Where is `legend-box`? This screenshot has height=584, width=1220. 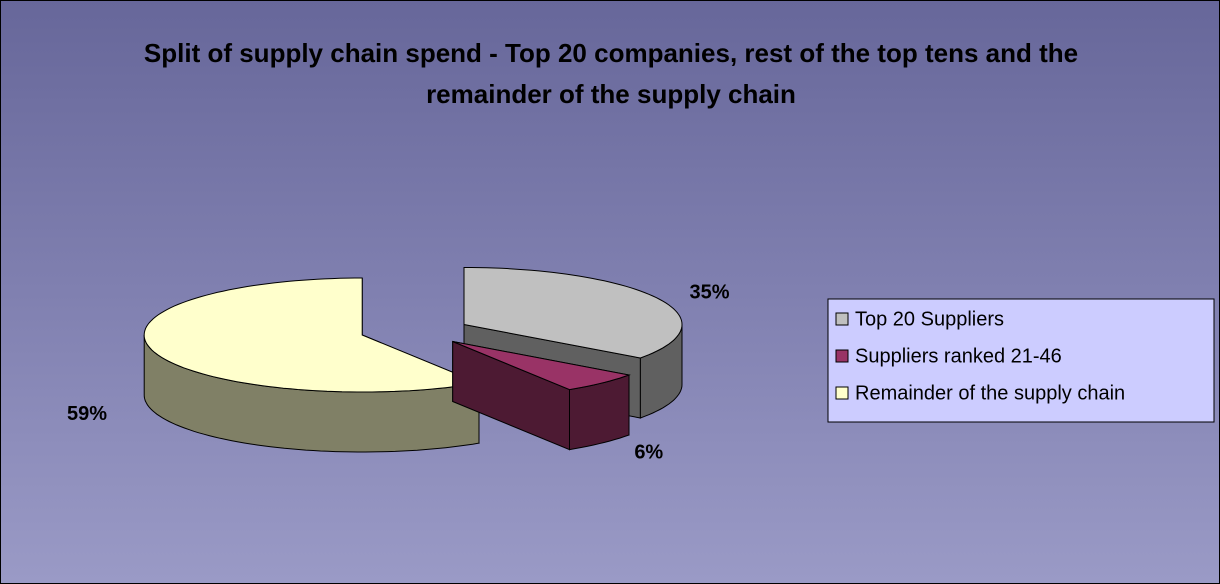 legend-box is located at coordinates (1021, 360).